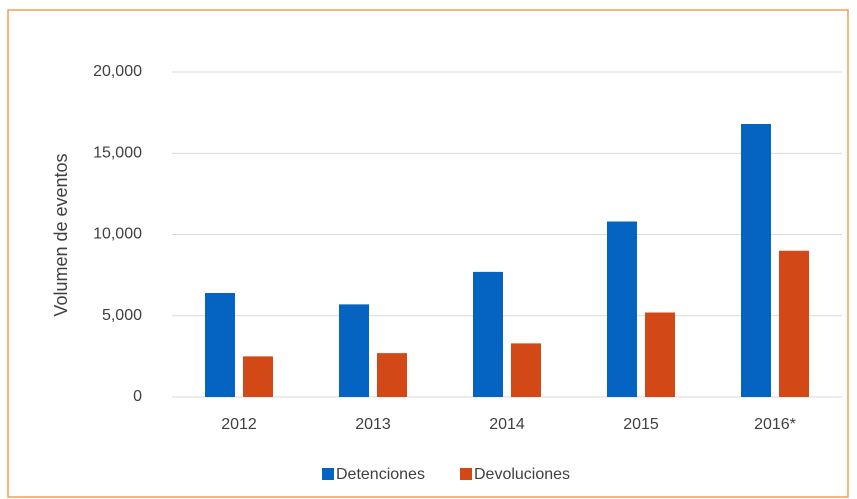 This screenshot has height=499, width=857. Describe the element at coordinates (61, 234) in the screenshot. I see `y-axis-label: Volumen de eventos` at that location.